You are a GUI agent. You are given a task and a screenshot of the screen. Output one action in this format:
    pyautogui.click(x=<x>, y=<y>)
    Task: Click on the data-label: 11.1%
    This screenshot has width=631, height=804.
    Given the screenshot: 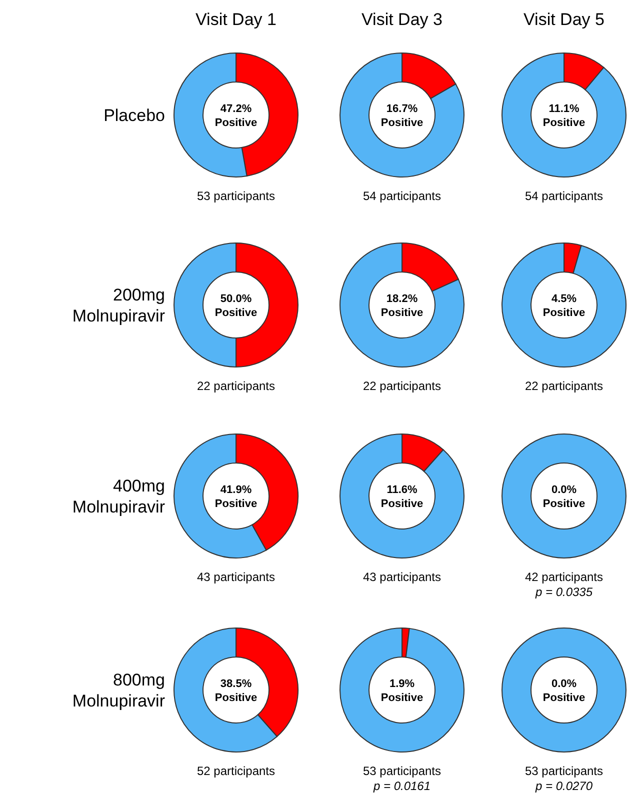 What is the action you would take?
    pyautogui.click(x=564, y=109)
    